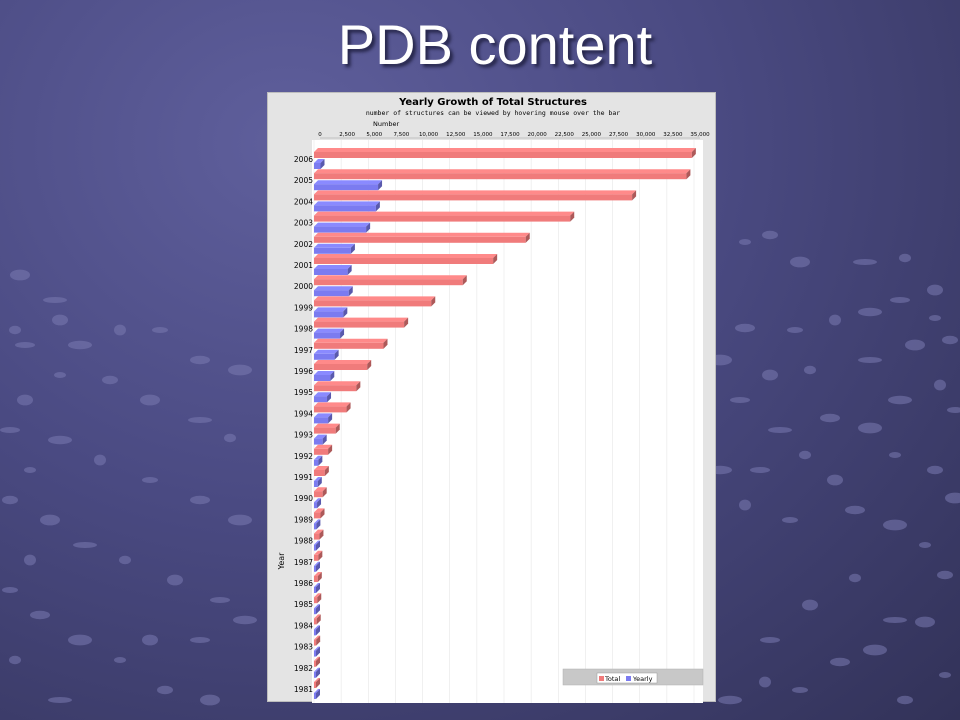 The image size is (960, 720). I want to click on bar-total-1998, so click(361, 322).